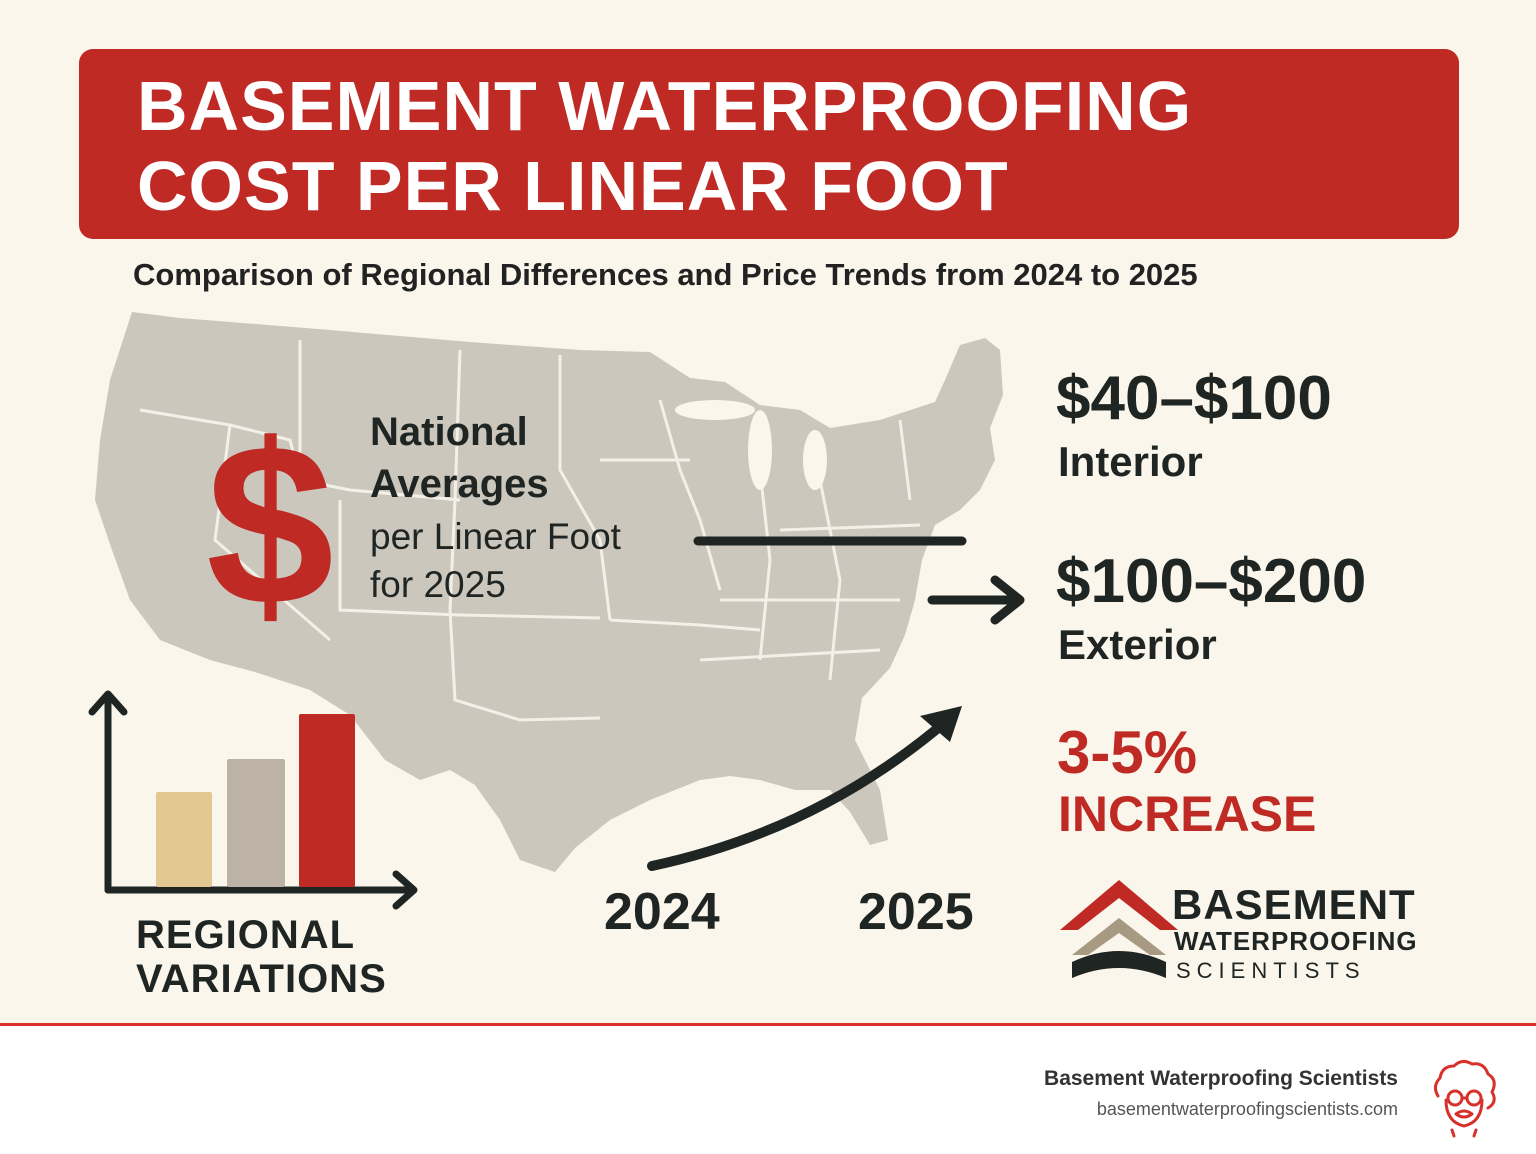 The height and width of the screenshot is (1154, 1536). I want to click on national-subtitle-2: for 2025, so click(438, 584).